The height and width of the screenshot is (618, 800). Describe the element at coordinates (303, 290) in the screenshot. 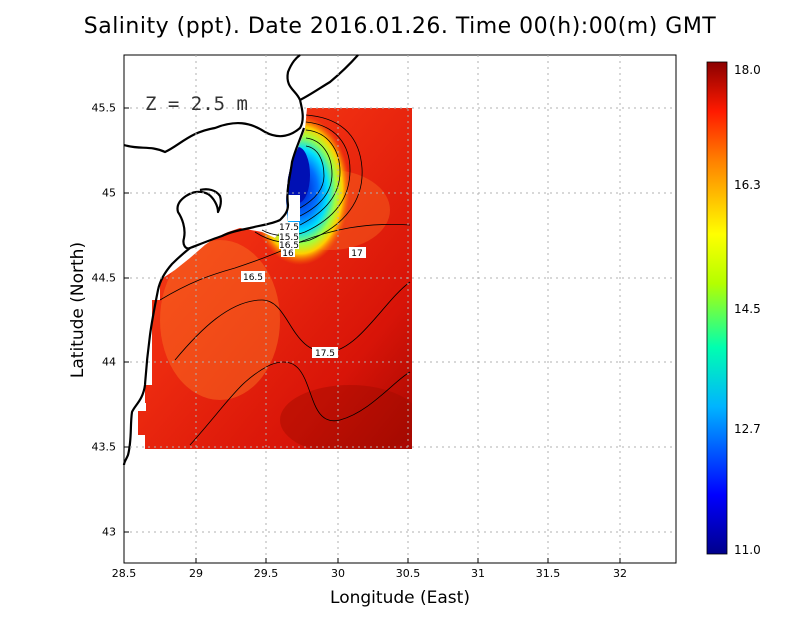

I see `contour-label-group: 17.5 16.5 17 17.5 15.5 16.5 16` at that location.